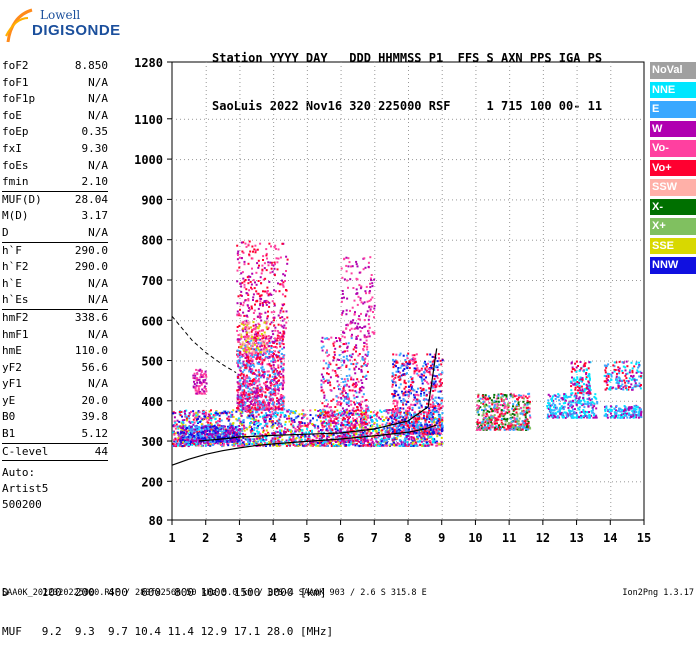  What do you see at coordinates (98, 115) in the screenshot?
I see `param-value: N/A` at bounding box center [98, 115].